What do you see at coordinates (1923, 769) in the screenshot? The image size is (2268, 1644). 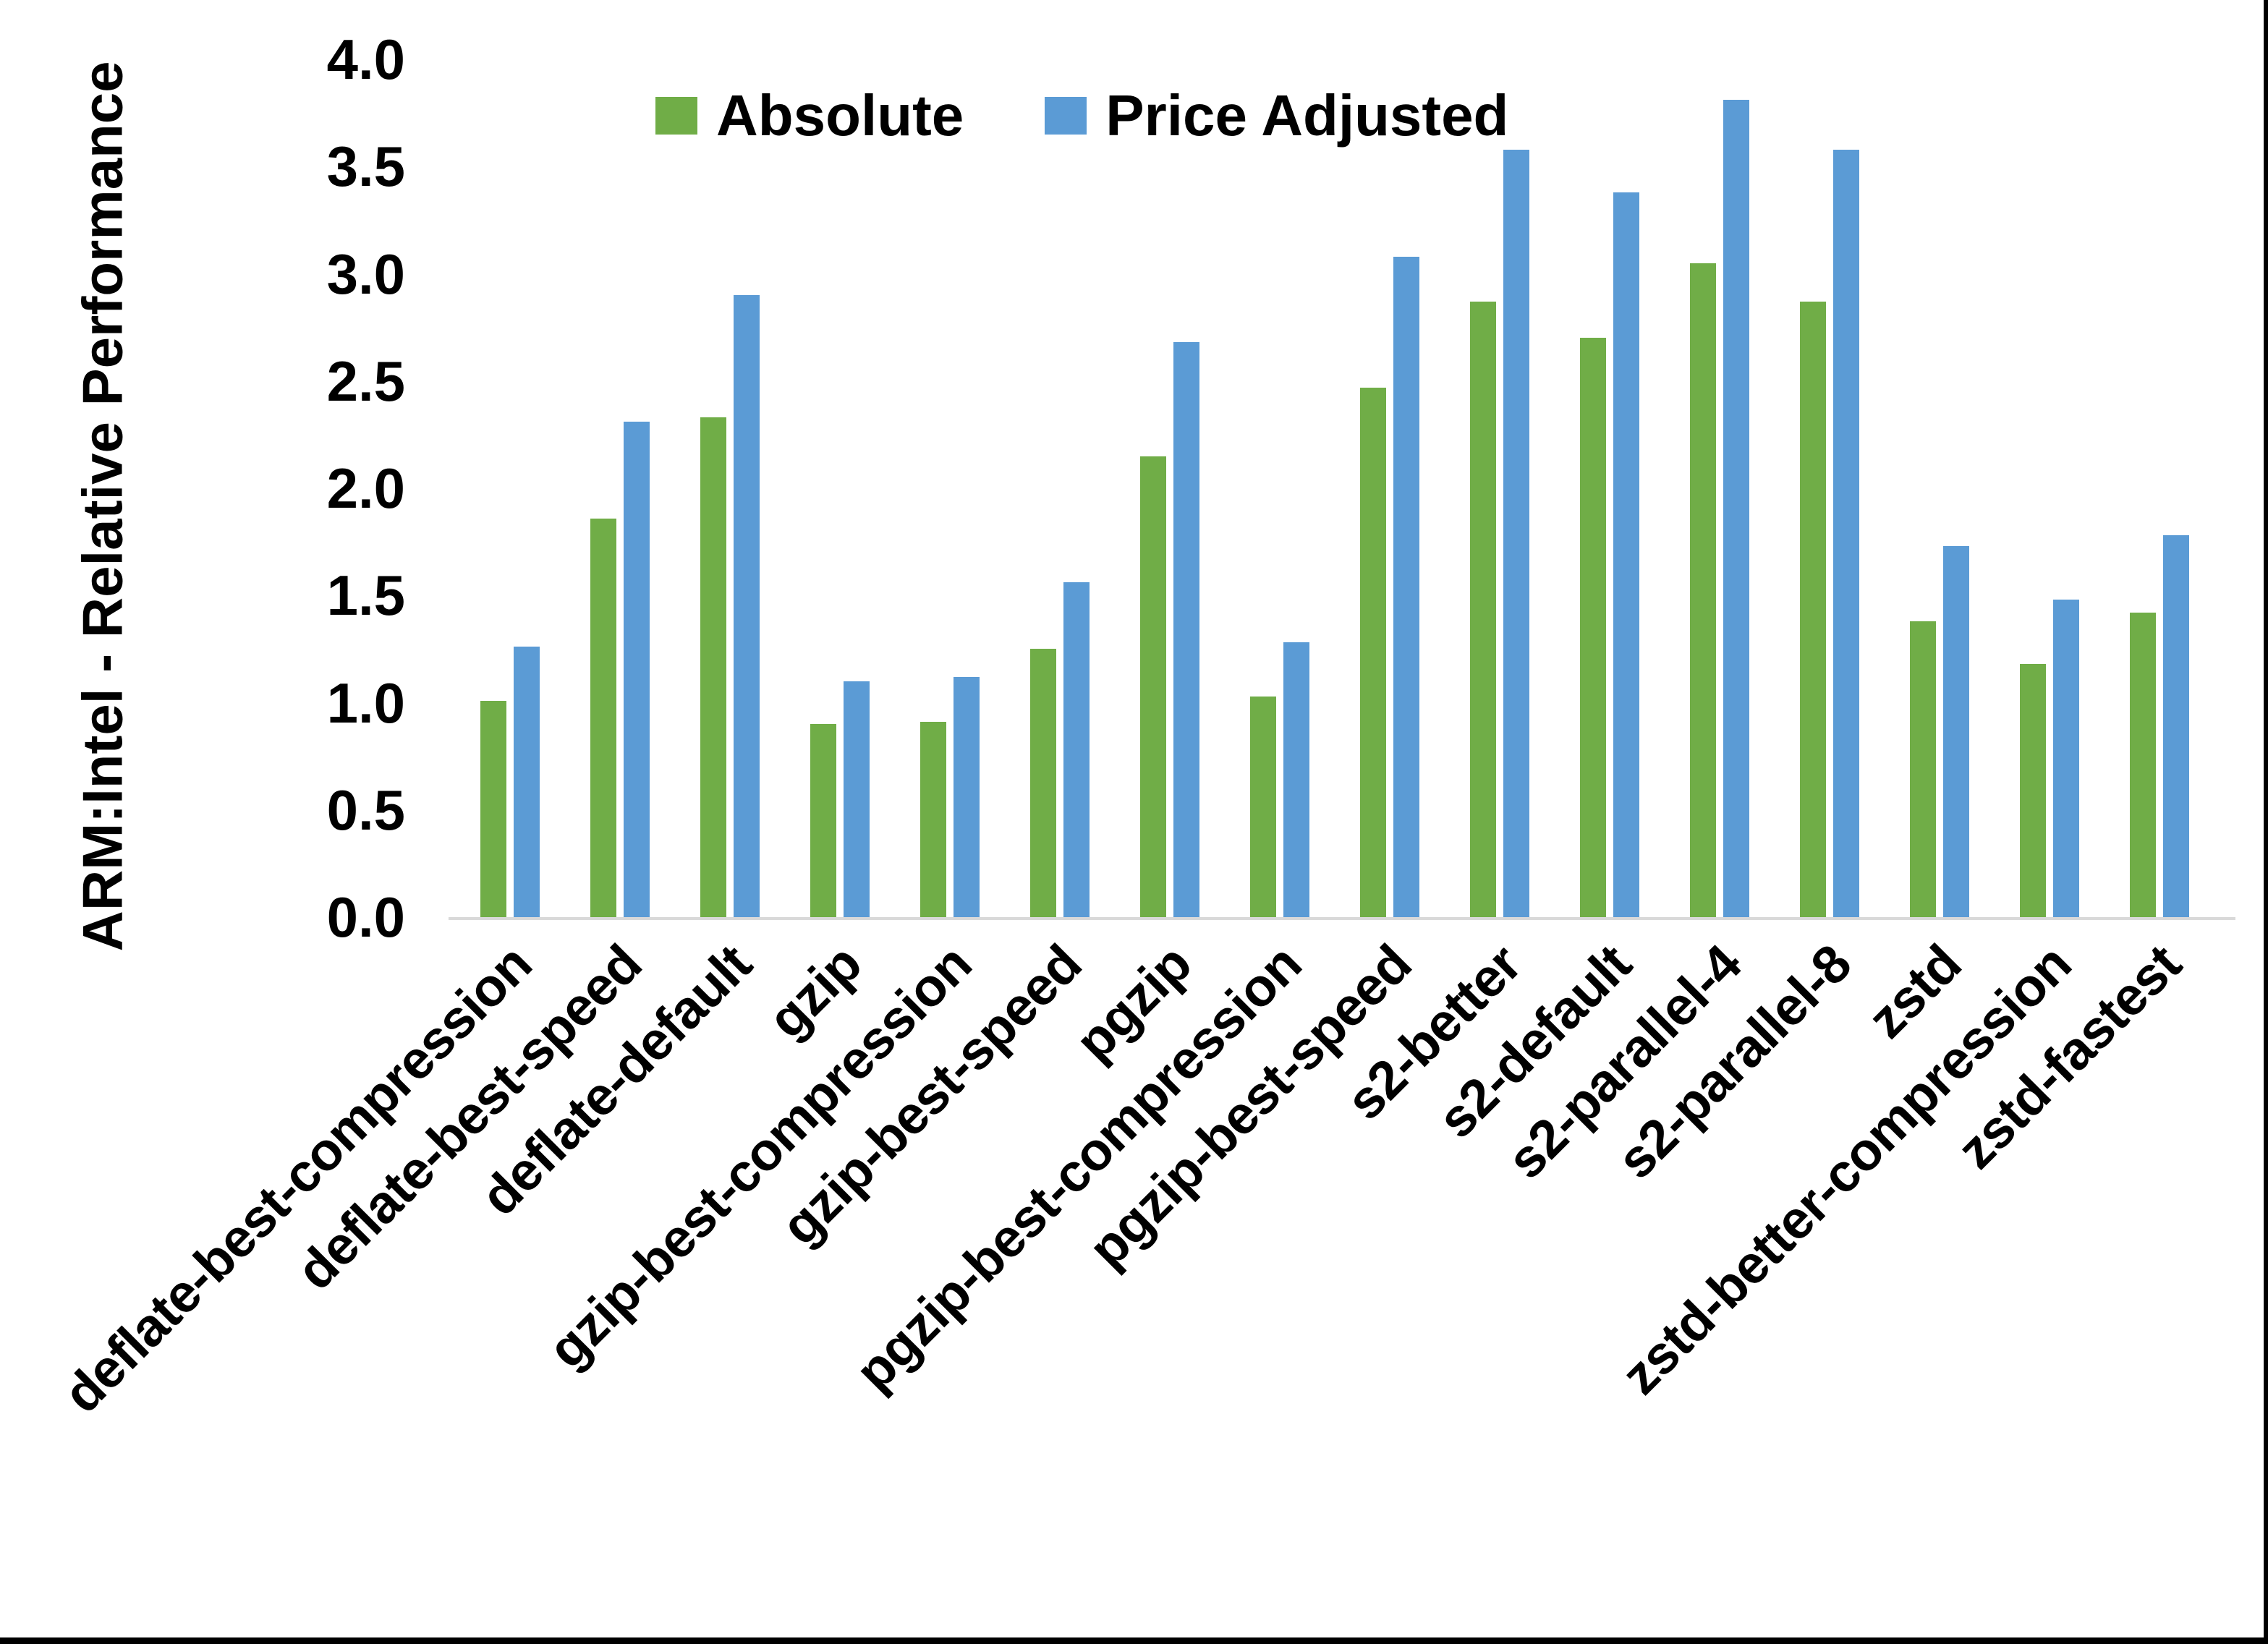 I see `bar-absolute-zstd` at bounding box center [1923, 769].